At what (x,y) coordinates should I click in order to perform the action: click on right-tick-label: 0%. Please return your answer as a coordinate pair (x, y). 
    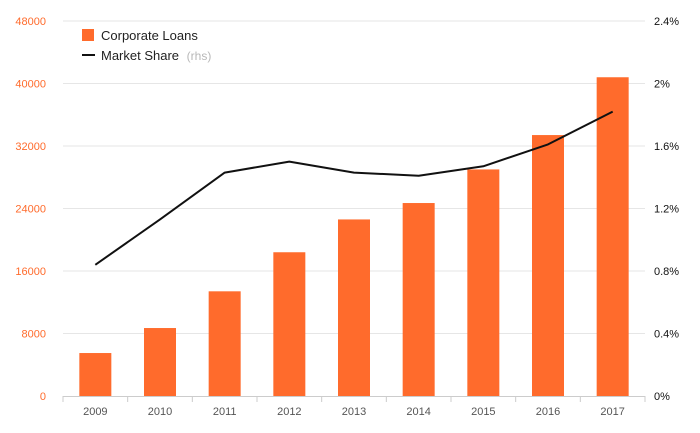
    Looking at the image, I should click on (662, 397).